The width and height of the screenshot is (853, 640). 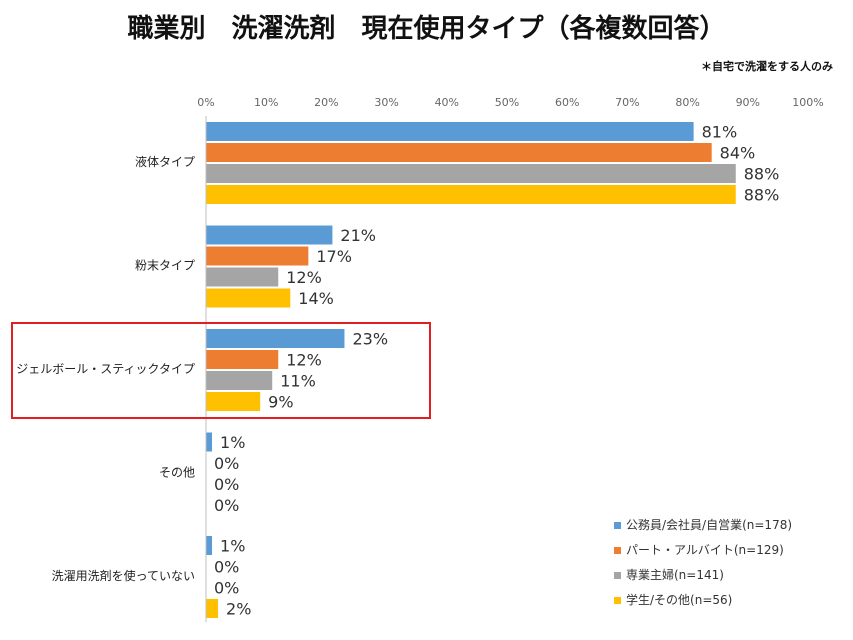 What do you see at coordinates (370, 339) in the screenshot?
I see `data-label: 23%` at bounding box center [370, 339].